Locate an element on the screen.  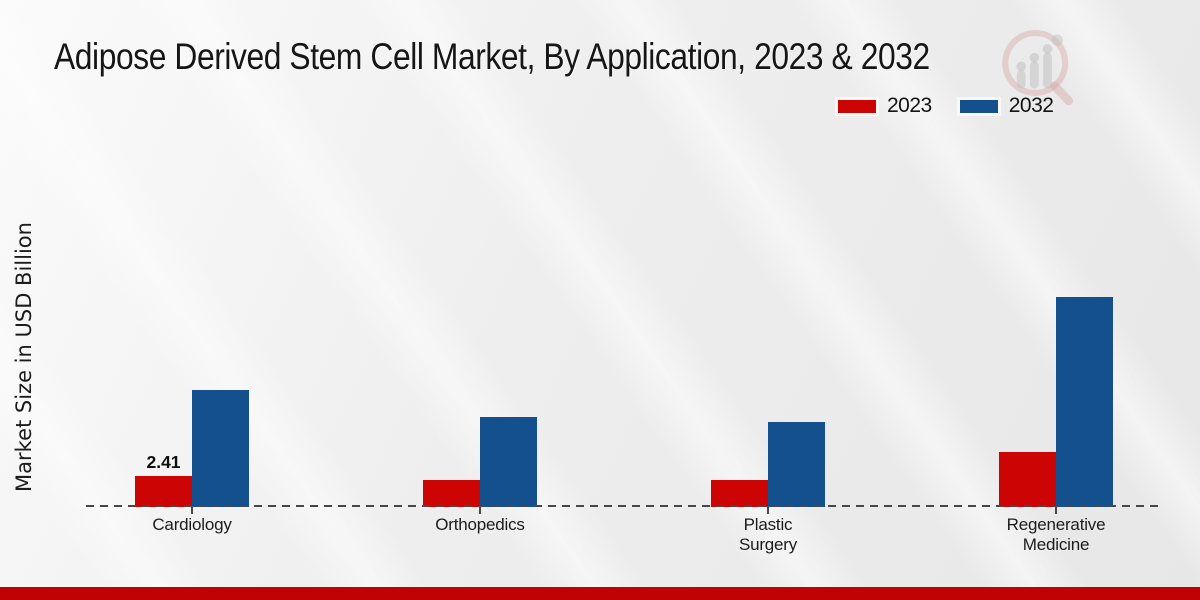
bar-2023-orthopedics is located at coordinates (451, 493).